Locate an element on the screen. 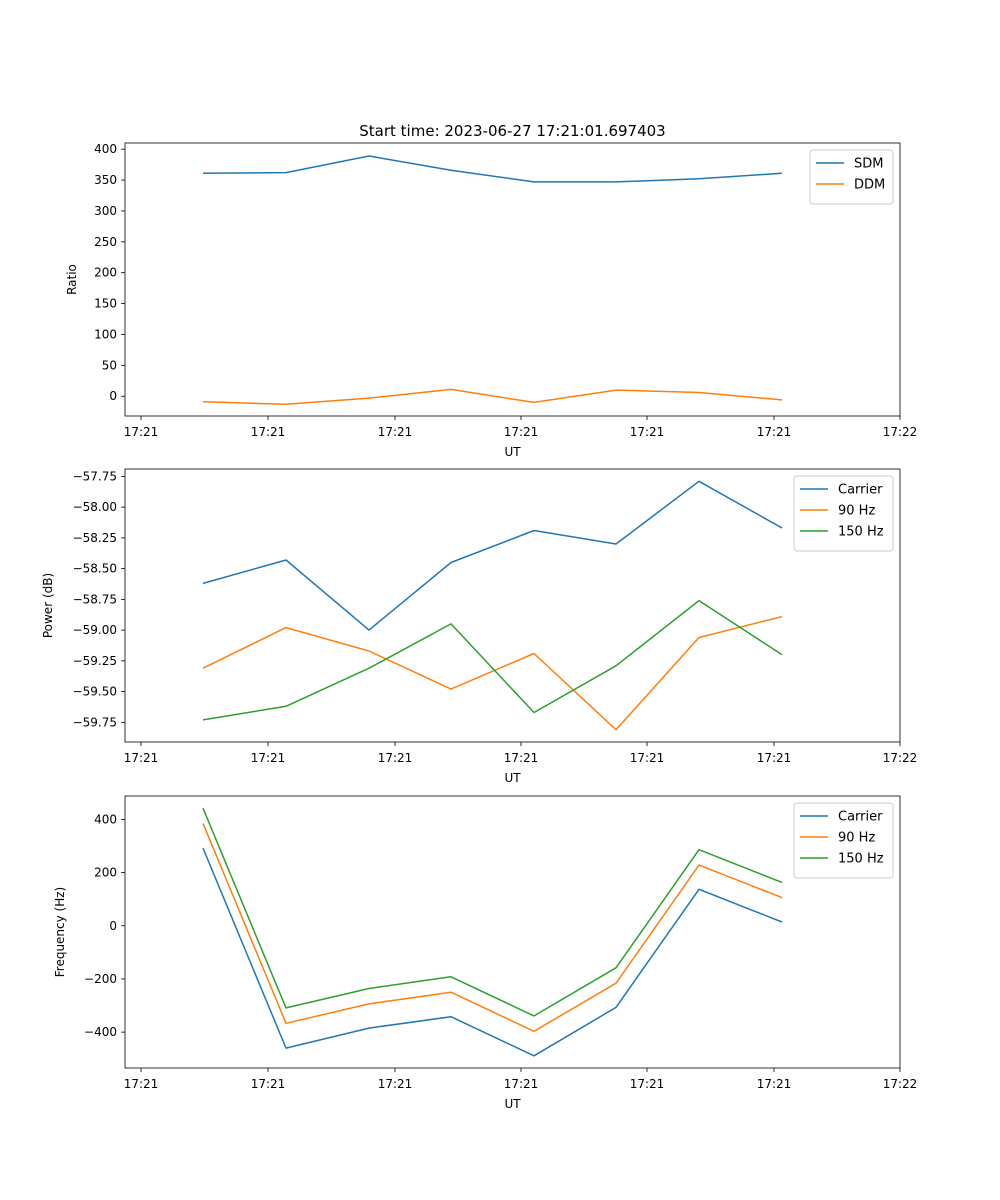  y-tick-label: 100 is located at coordinates (105, 334).